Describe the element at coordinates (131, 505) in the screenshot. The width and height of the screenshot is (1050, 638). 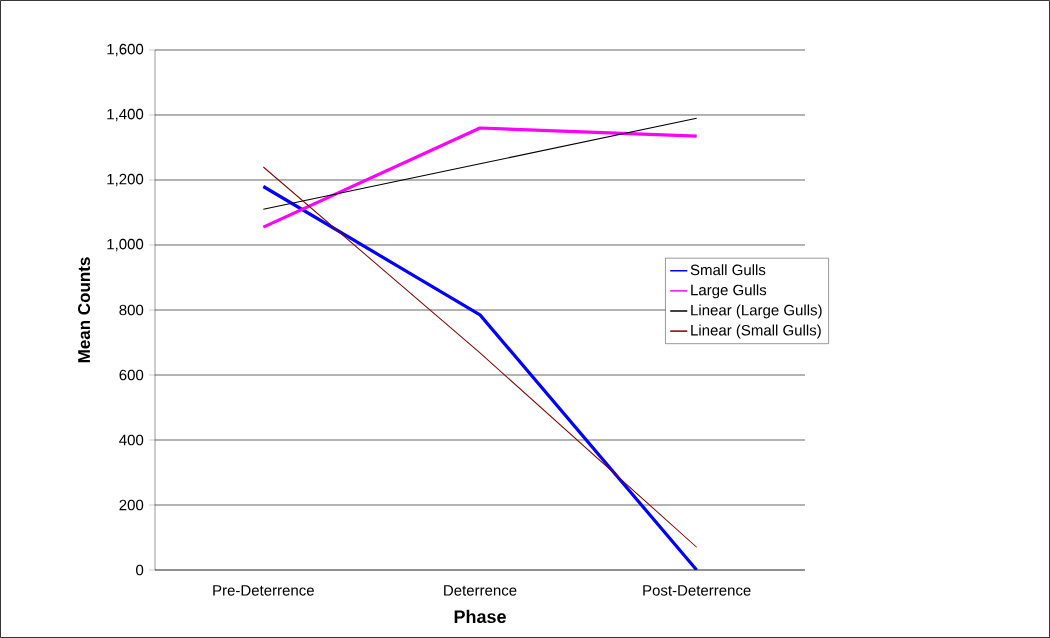
I see `y-tick-label: 200` at that location.